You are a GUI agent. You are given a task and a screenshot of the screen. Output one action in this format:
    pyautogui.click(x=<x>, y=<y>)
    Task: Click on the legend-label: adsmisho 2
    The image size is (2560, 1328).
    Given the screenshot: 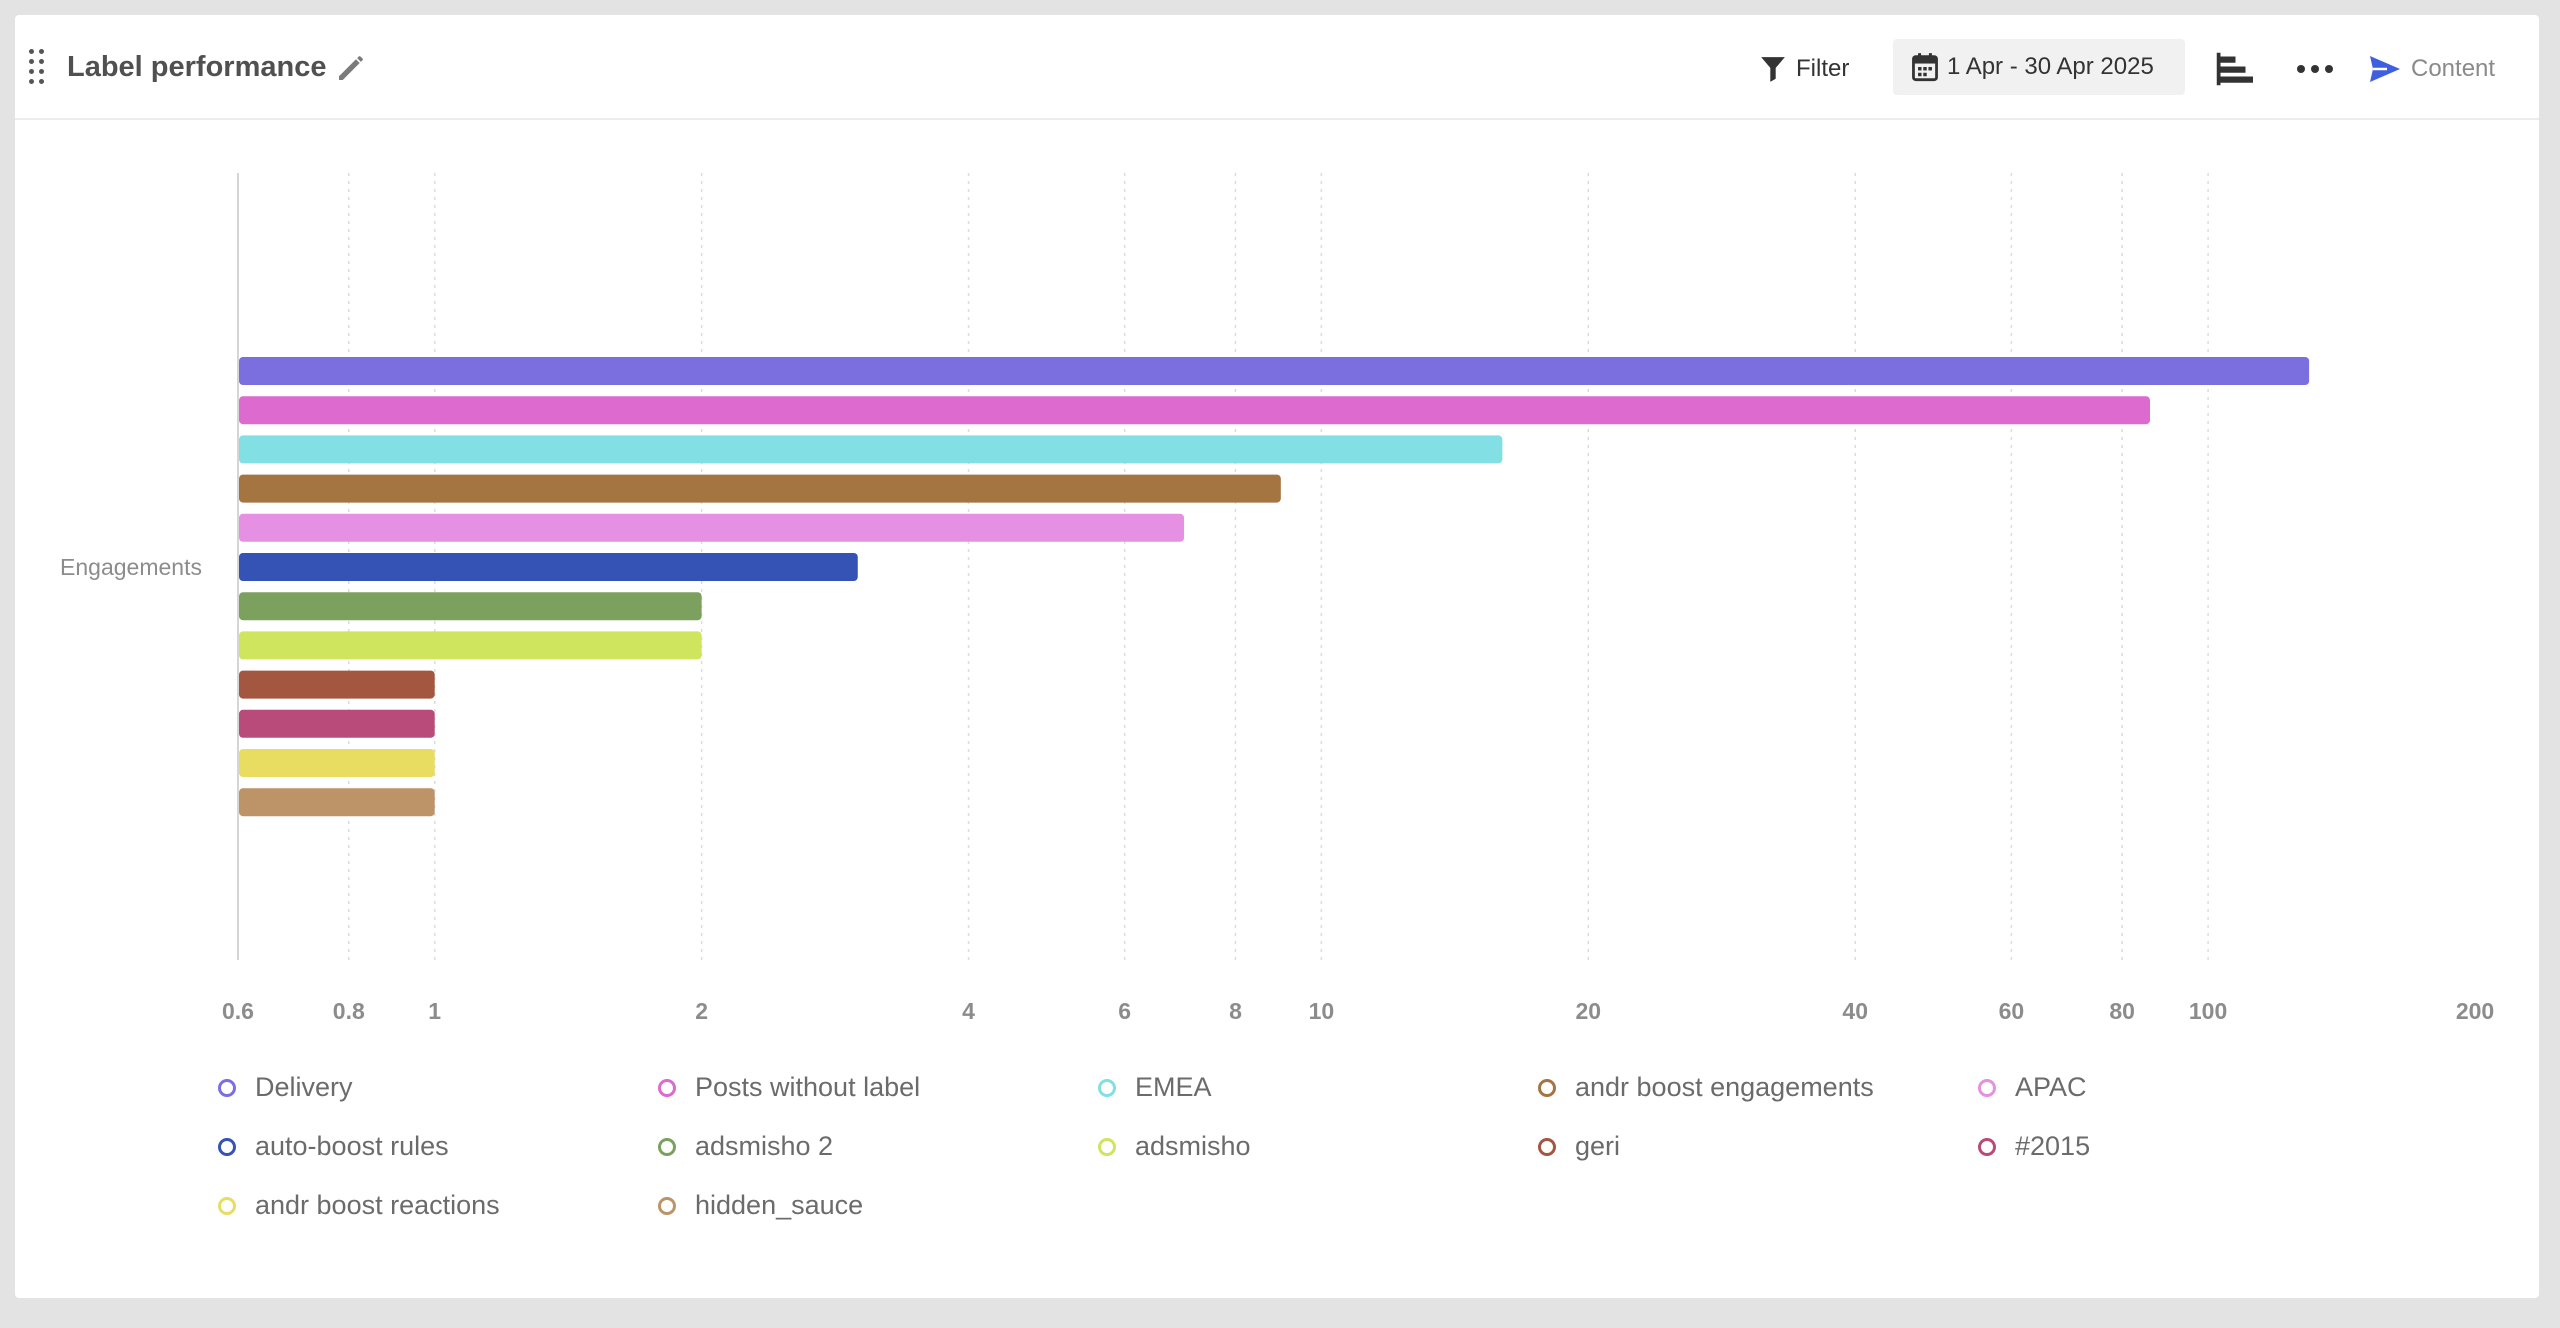 What is the action you would take?
    pyautogui.click(x=764, y=1146)
    